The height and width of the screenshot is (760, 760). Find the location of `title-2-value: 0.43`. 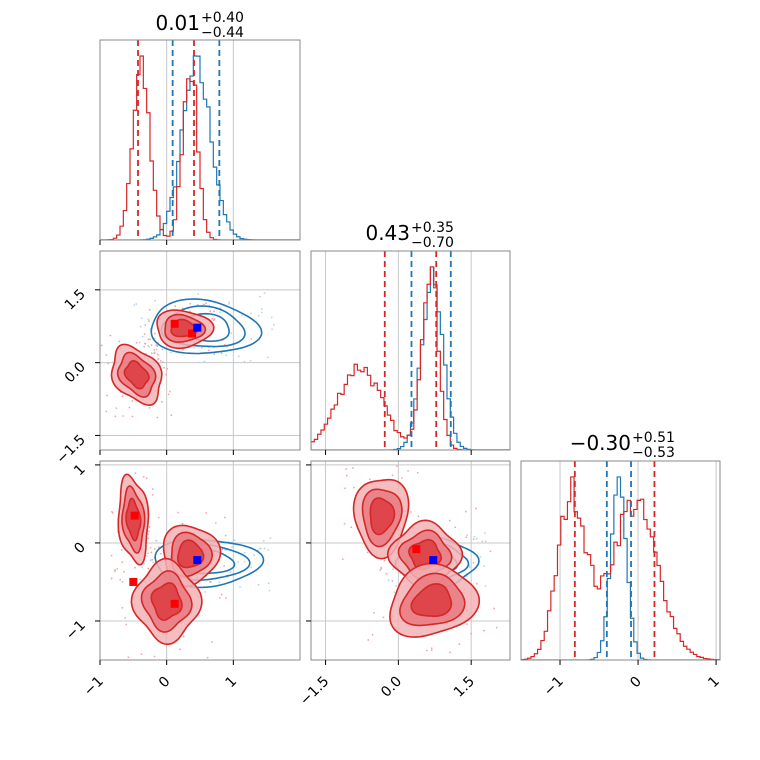

title-2-value: 0.43 is located at coordinates (387, 233).